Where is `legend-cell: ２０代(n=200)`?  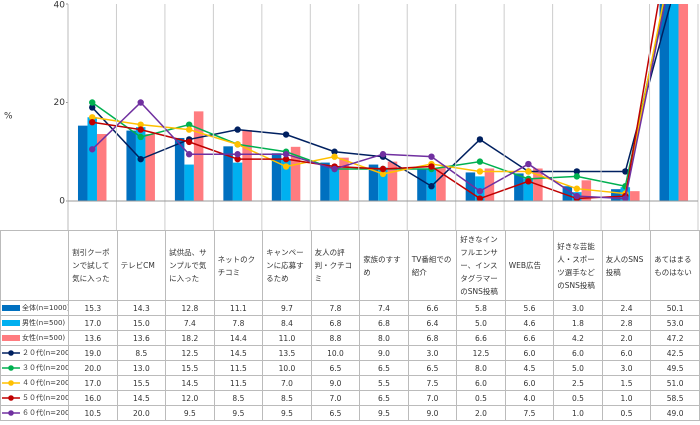
legend-cell: ２０代(n=200) is located at coordinates (35, 353).